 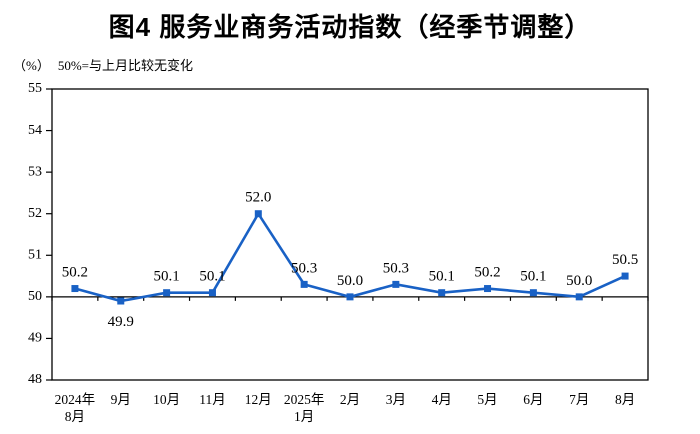 I want to click on data-label: 52.0, so click(x=258, y=198).